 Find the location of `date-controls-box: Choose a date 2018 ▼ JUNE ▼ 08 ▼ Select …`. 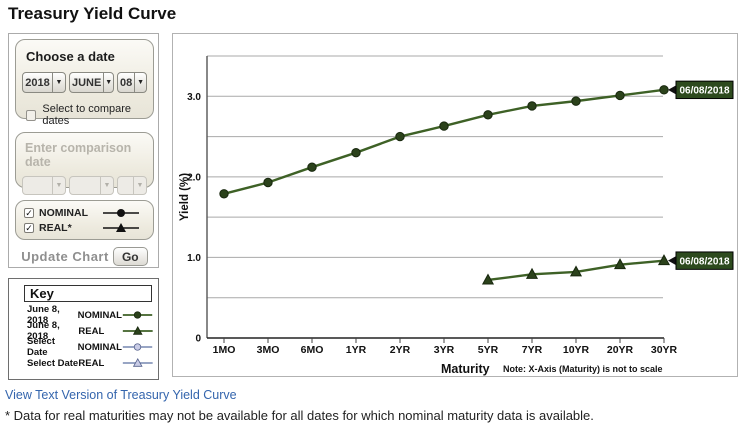

date-controls-box: Choose a date 2018 ▼ JUNE ▼ 08 ▼ Select … is located at coordinates (83, 150).